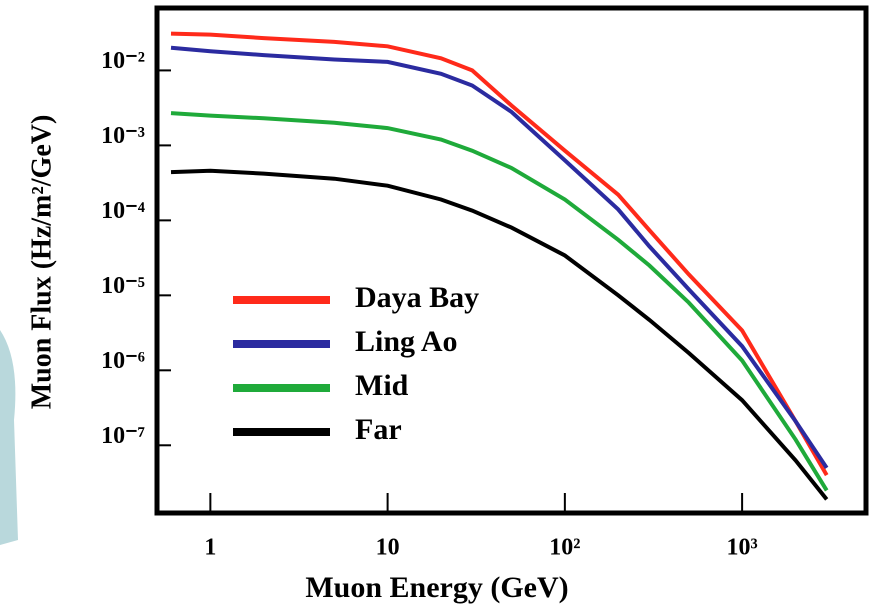  What do you see at coordinates (436, 587) in the screenshot?
I see `x-axis-title: Muon Energy (GeV)` at bounding box center [436, 587].